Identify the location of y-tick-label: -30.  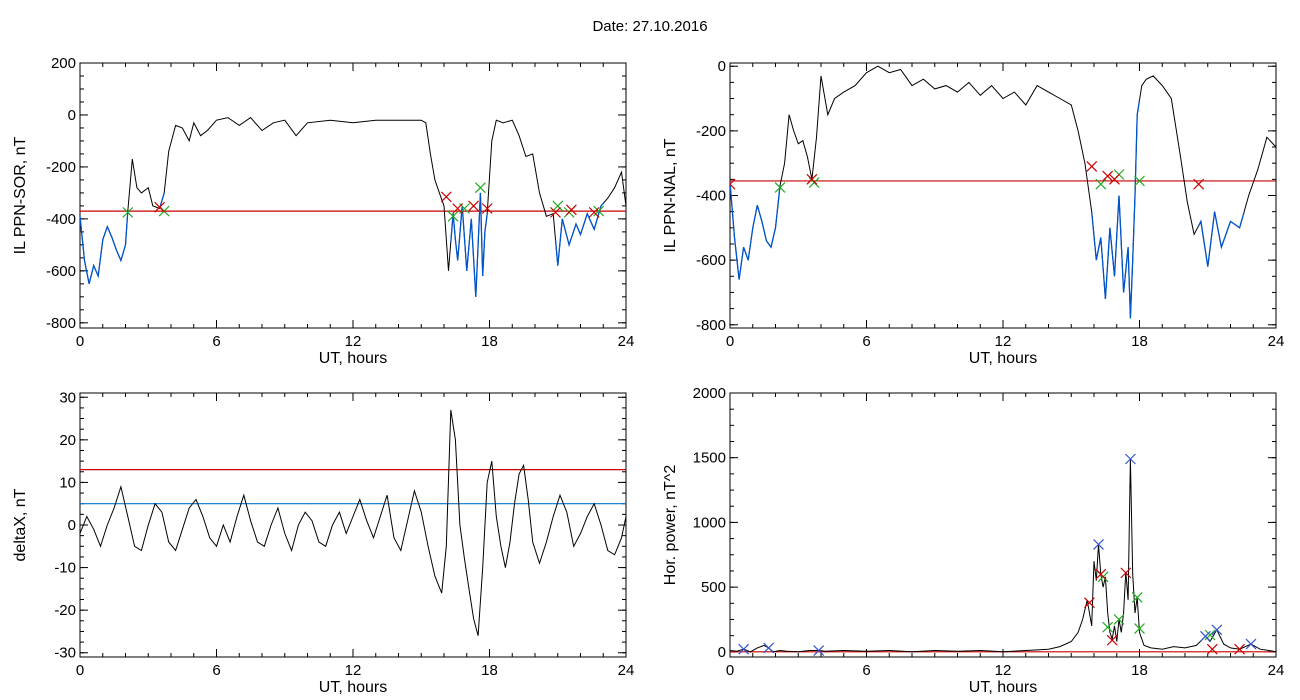
(65, 653).